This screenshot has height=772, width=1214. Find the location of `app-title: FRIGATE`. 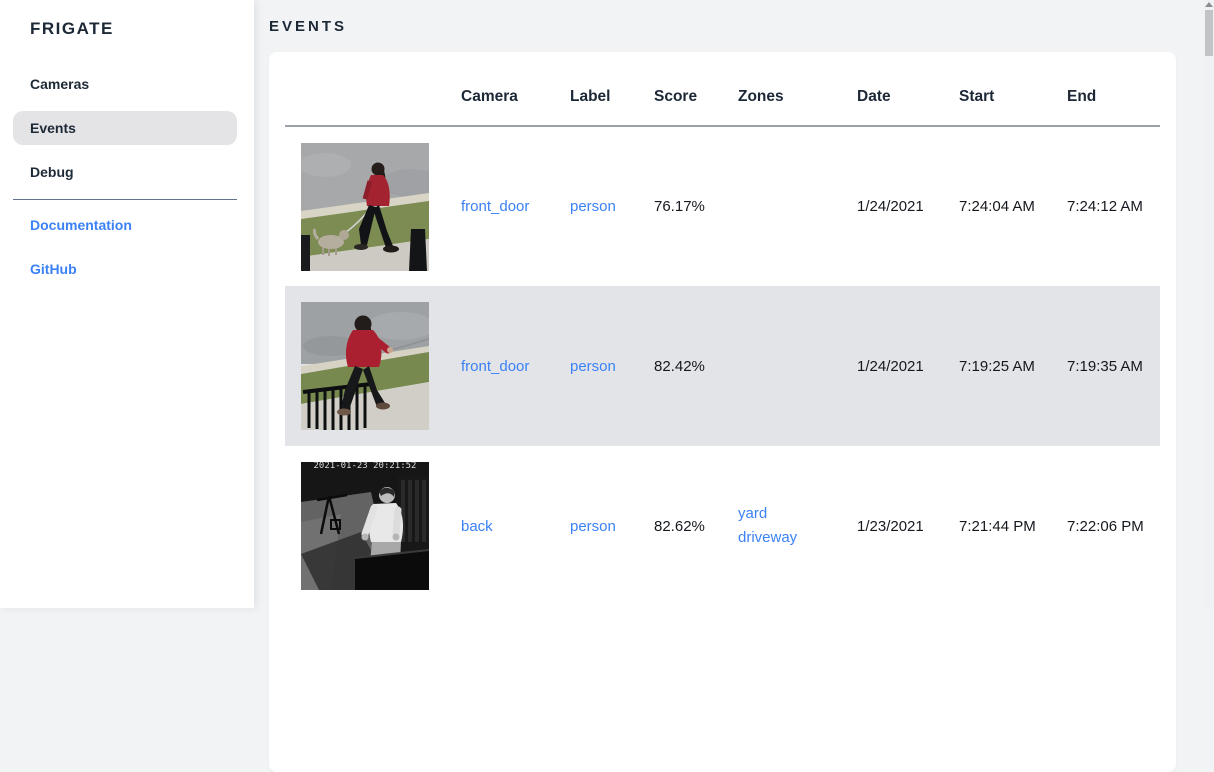

app-title: FRIGATE is located at coordinates (72, 28).